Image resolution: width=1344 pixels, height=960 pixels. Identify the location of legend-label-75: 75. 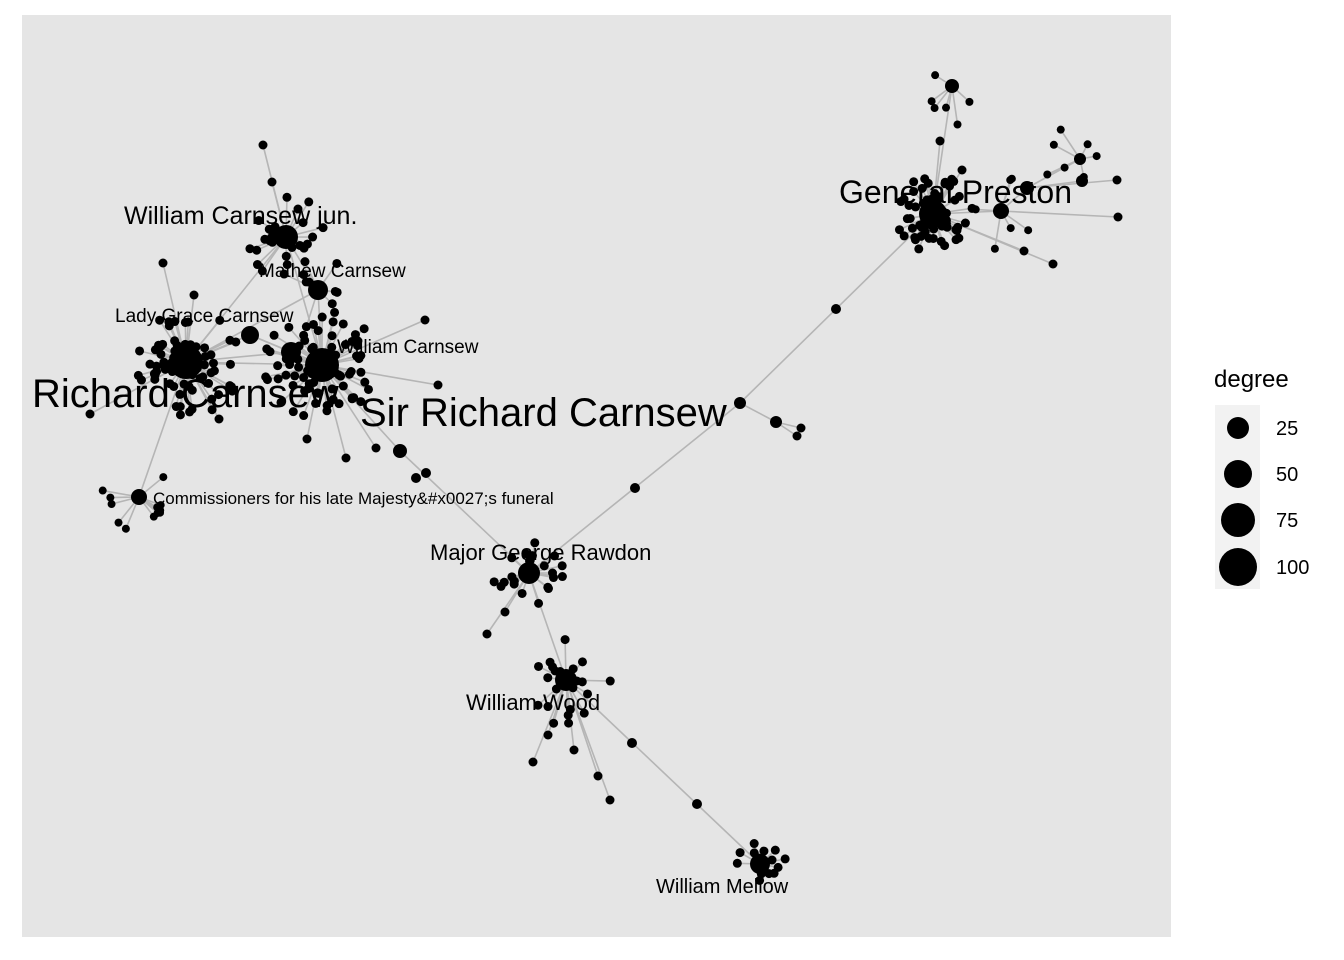
(1287, 521).